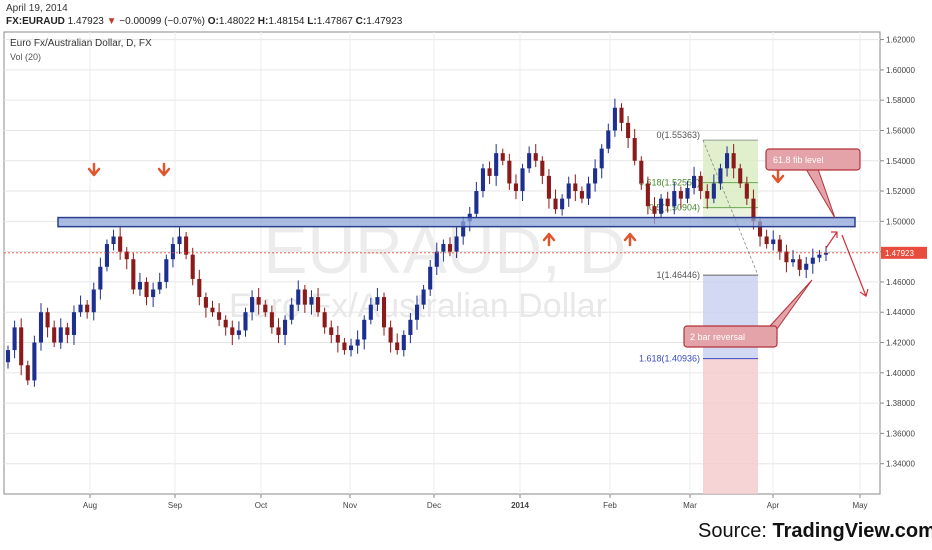  Describe the element at coordinates (610, 505) in the screenshot. I see `x-tick-label: Feb` at that location.